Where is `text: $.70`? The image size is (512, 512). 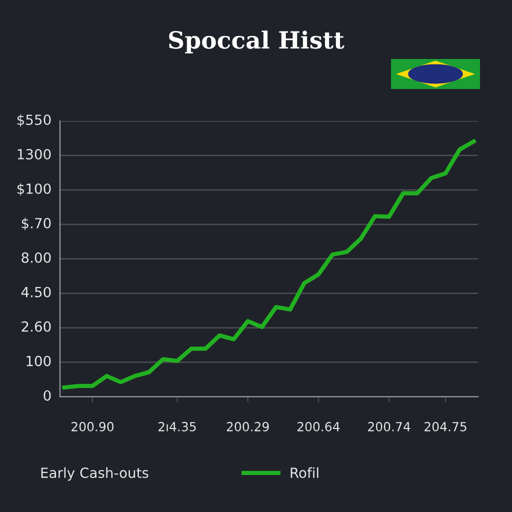
text: $.70 is located at coordinates (36, 224).